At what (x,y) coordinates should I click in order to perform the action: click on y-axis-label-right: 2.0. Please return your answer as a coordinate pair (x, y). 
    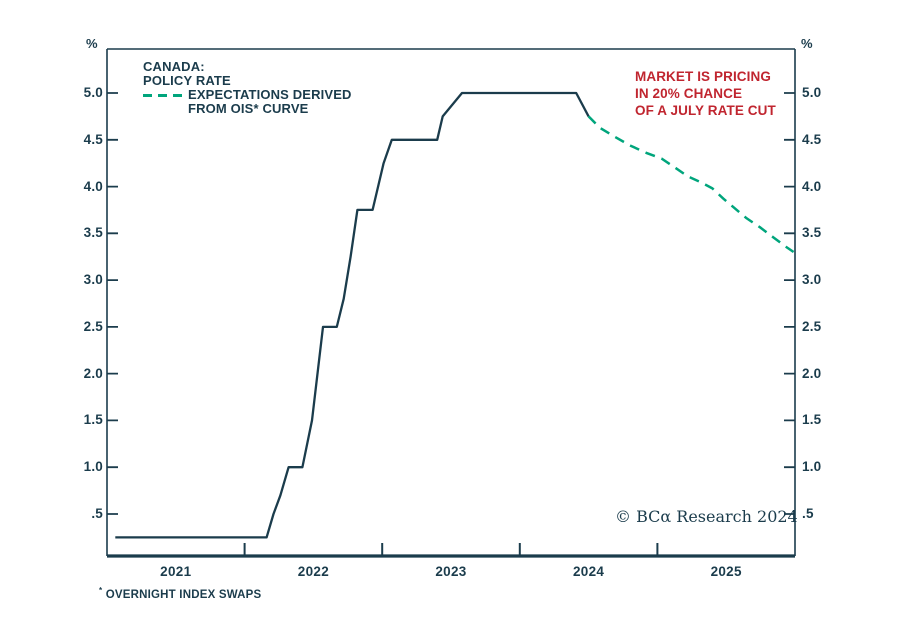
    Looking at the image, I should click on (812, 373).